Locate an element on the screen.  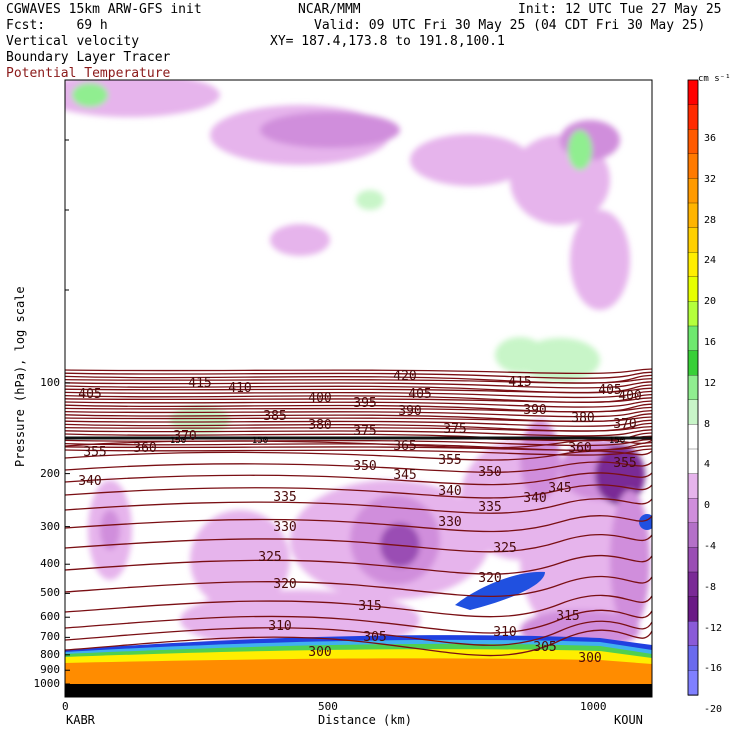
theta-label: 410 is located at coordinates (239, 388).